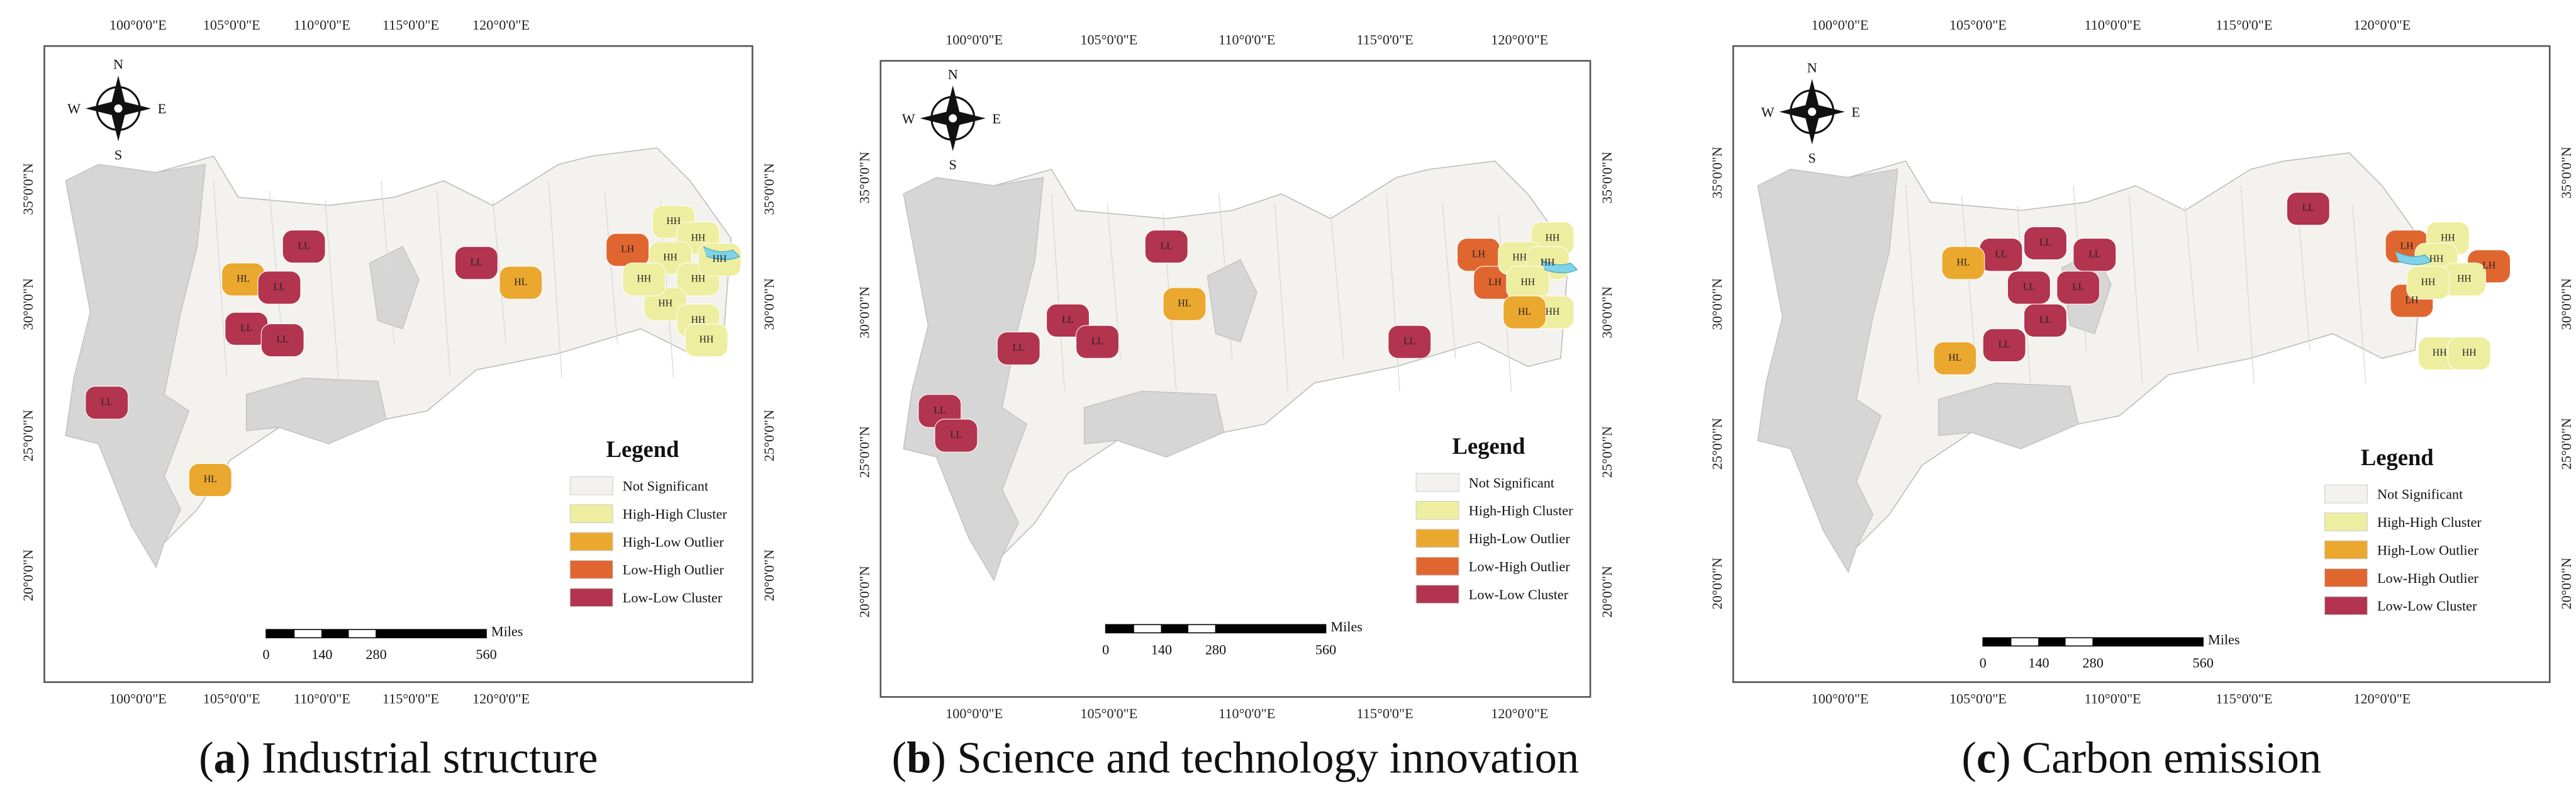 This screenshot has height=800, width=2576. I want to click on compass-letter: N, so click(953, 74).